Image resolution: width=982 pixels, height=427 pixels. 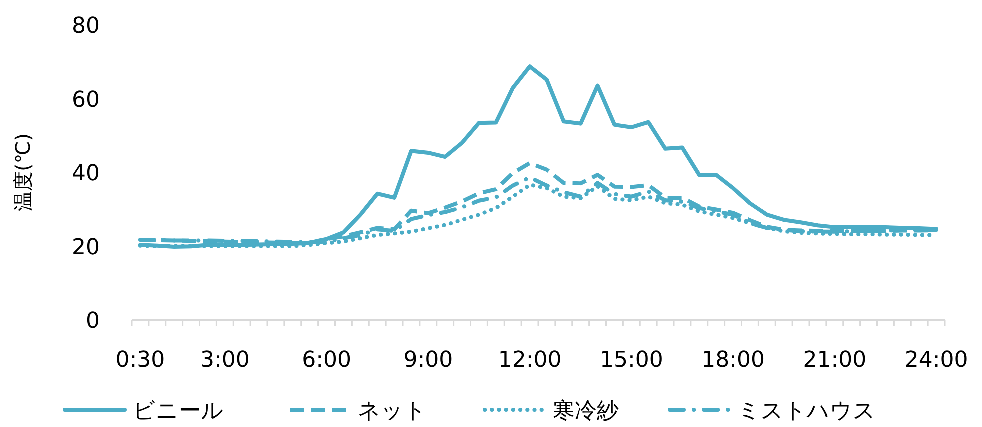 I want to click on y-tick-label: 60, so click(x=86, y=100).